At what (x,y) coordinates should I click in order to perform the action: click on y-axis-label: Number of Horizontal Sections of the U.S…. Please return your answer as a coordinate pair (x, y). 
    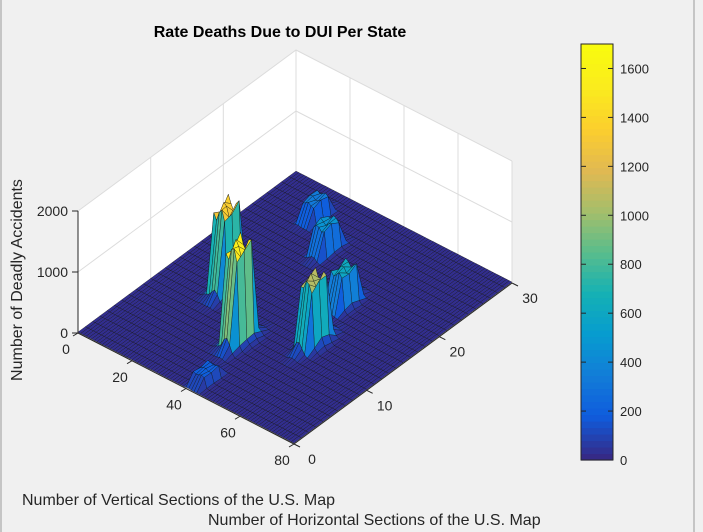
    Looking at the image, I should click on (374, 520).